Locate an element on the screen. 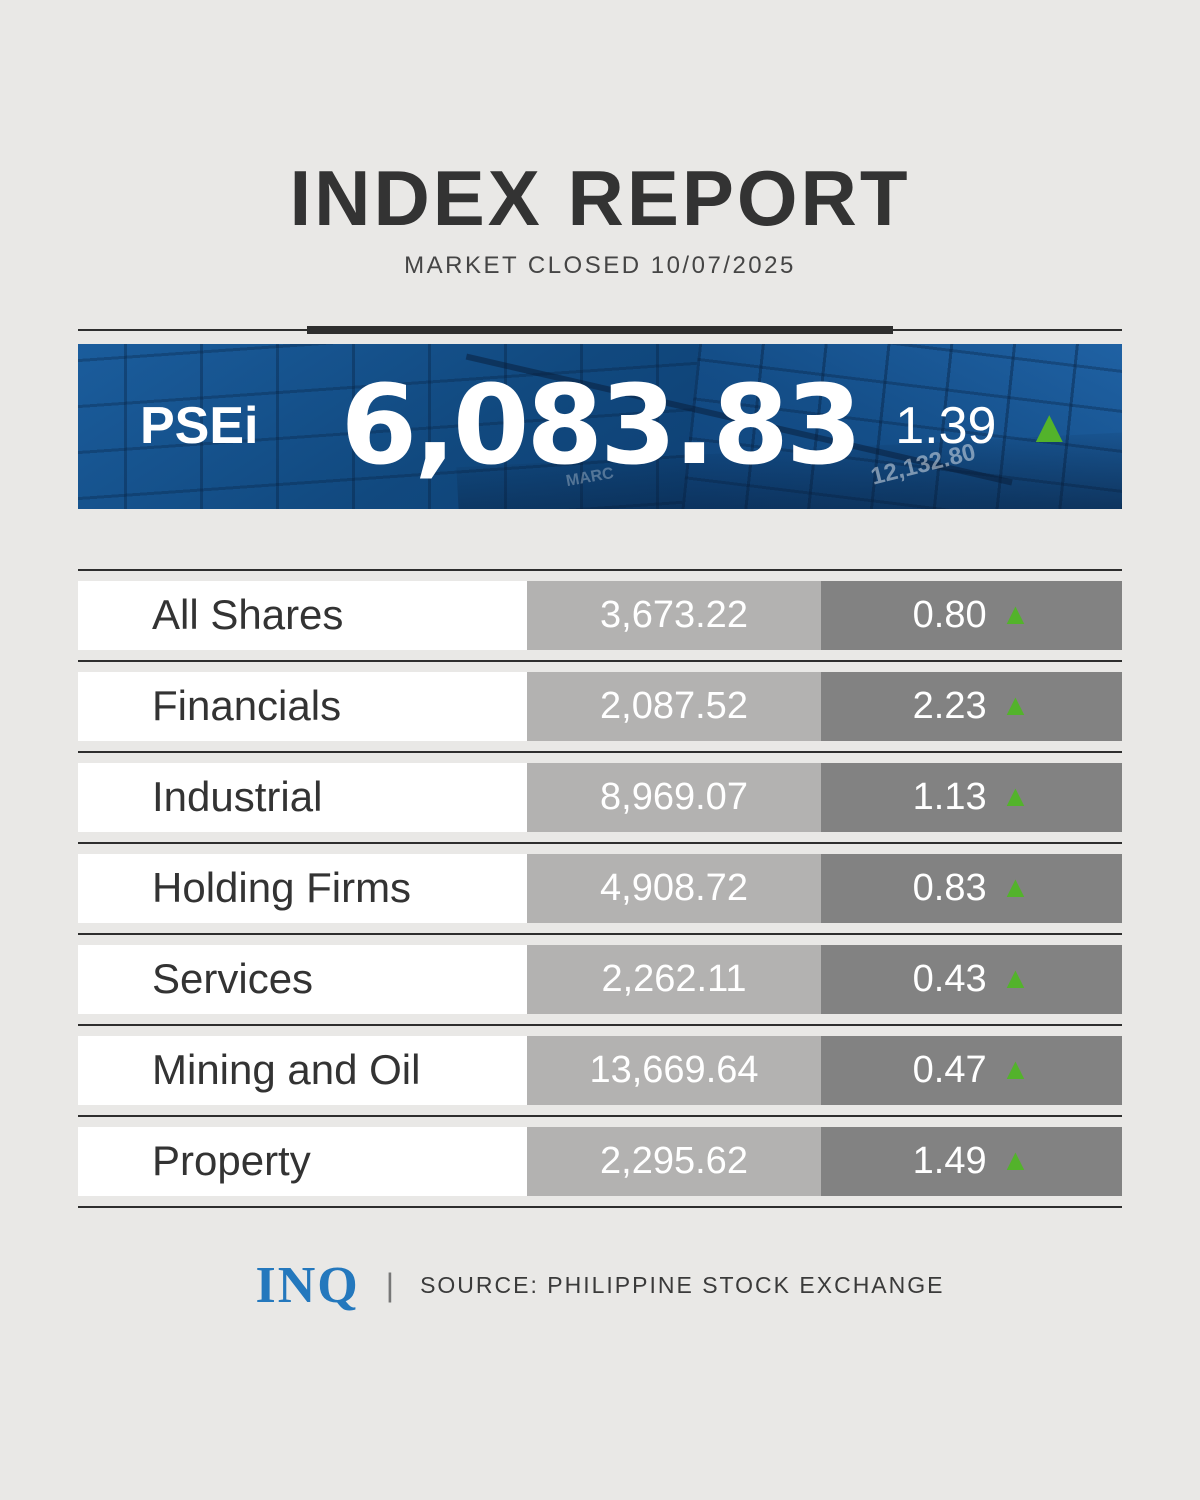 This screenshot has height=1500, width=1200. divider-bar is located at coordinates (600, 329).